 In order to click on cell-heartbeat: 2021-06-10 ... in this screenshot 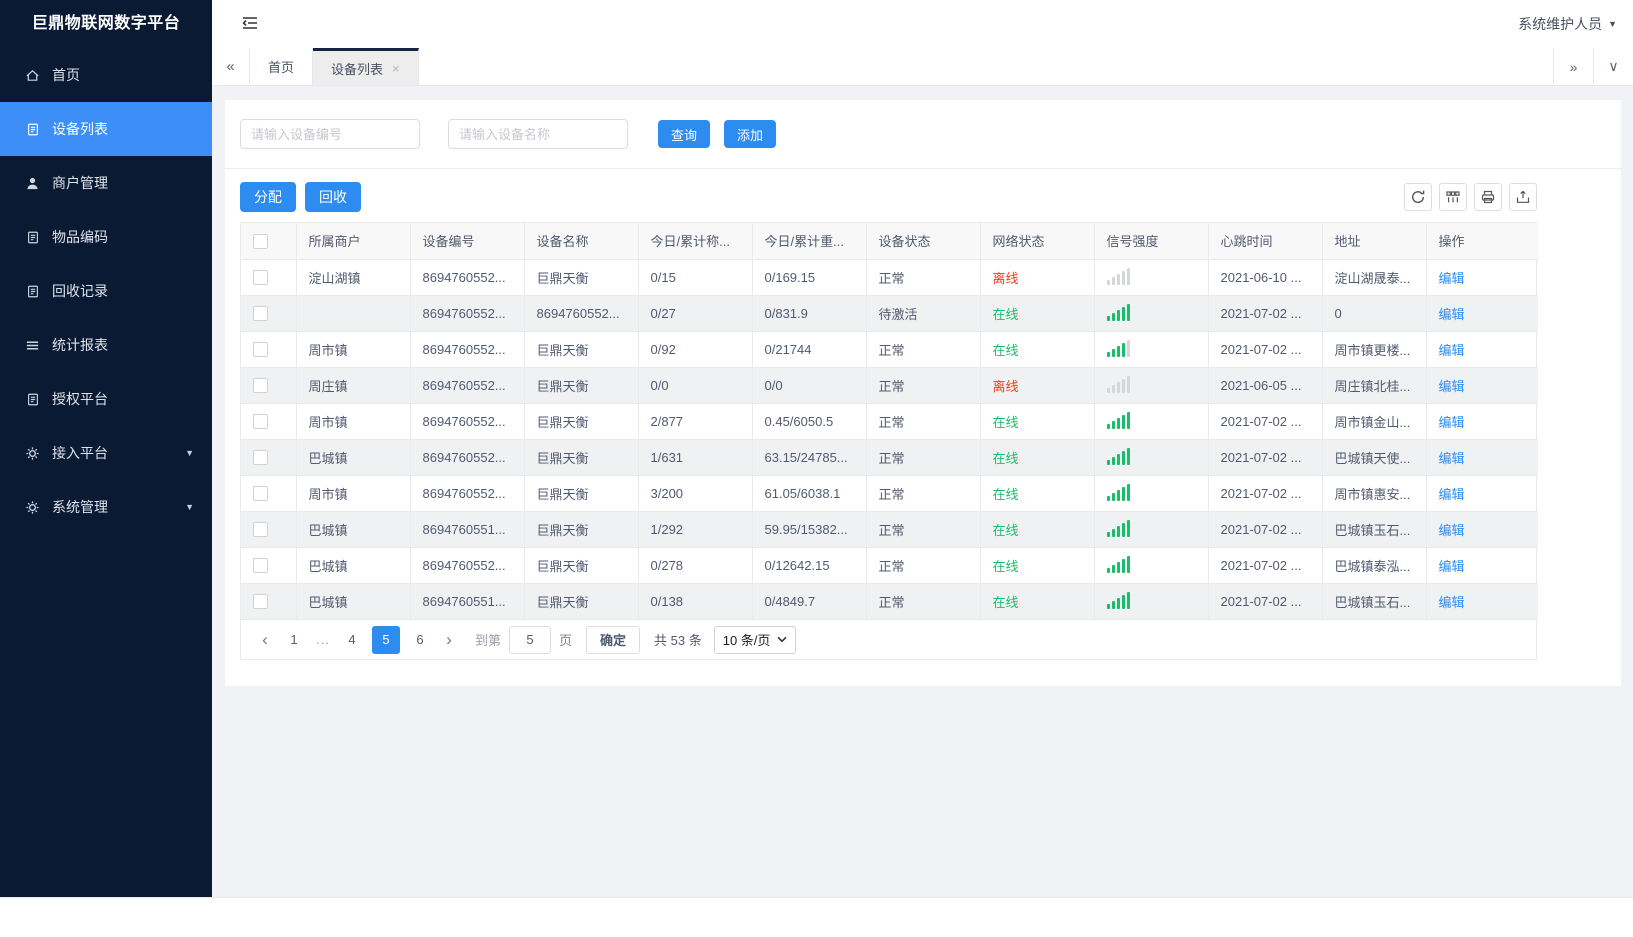, I will do `click(1265, 277)`.